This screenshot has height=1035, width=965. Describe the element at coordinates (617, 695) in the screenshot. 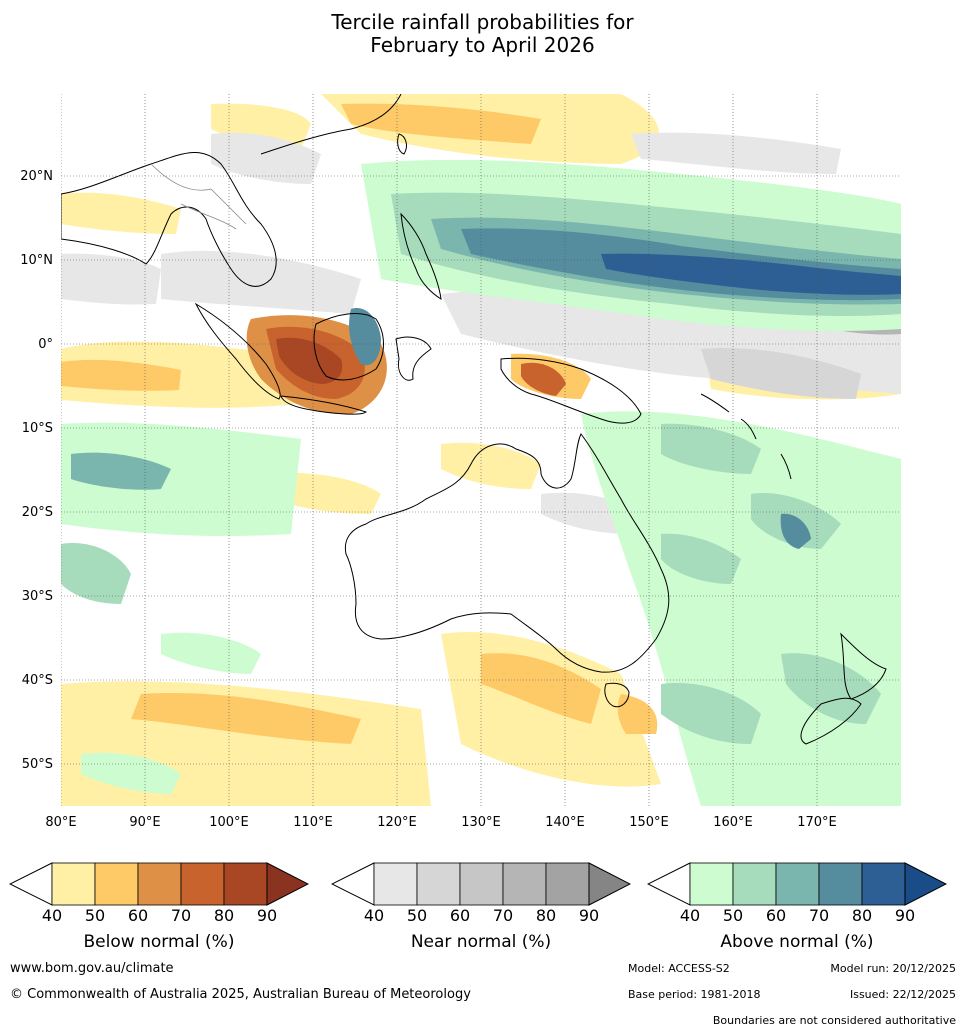

I see `tasmania-coastline` at that location.